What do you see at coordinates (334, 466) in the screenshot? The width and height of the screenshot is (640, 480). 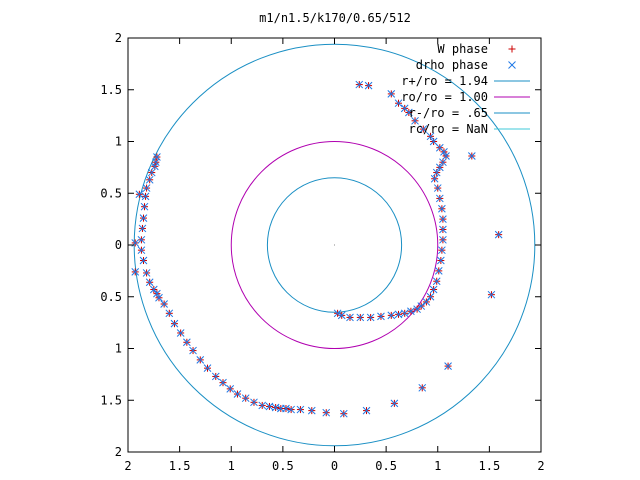 I see `x-tick-label: 0` at bounding box center [334, 466].